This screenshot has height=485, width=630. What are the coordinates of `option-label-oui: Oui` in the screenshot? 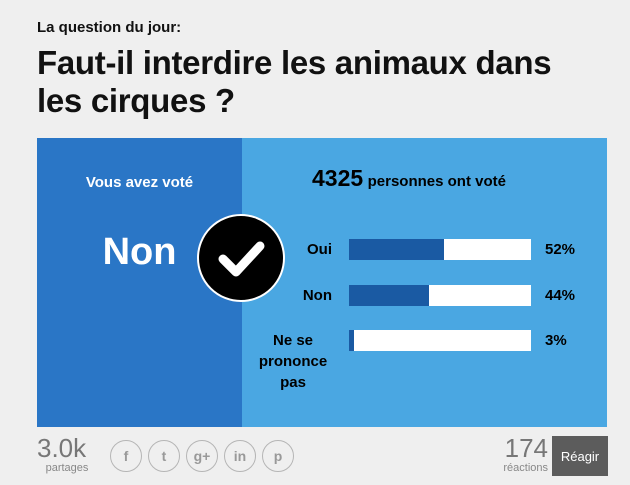 It's located at (319, 249).